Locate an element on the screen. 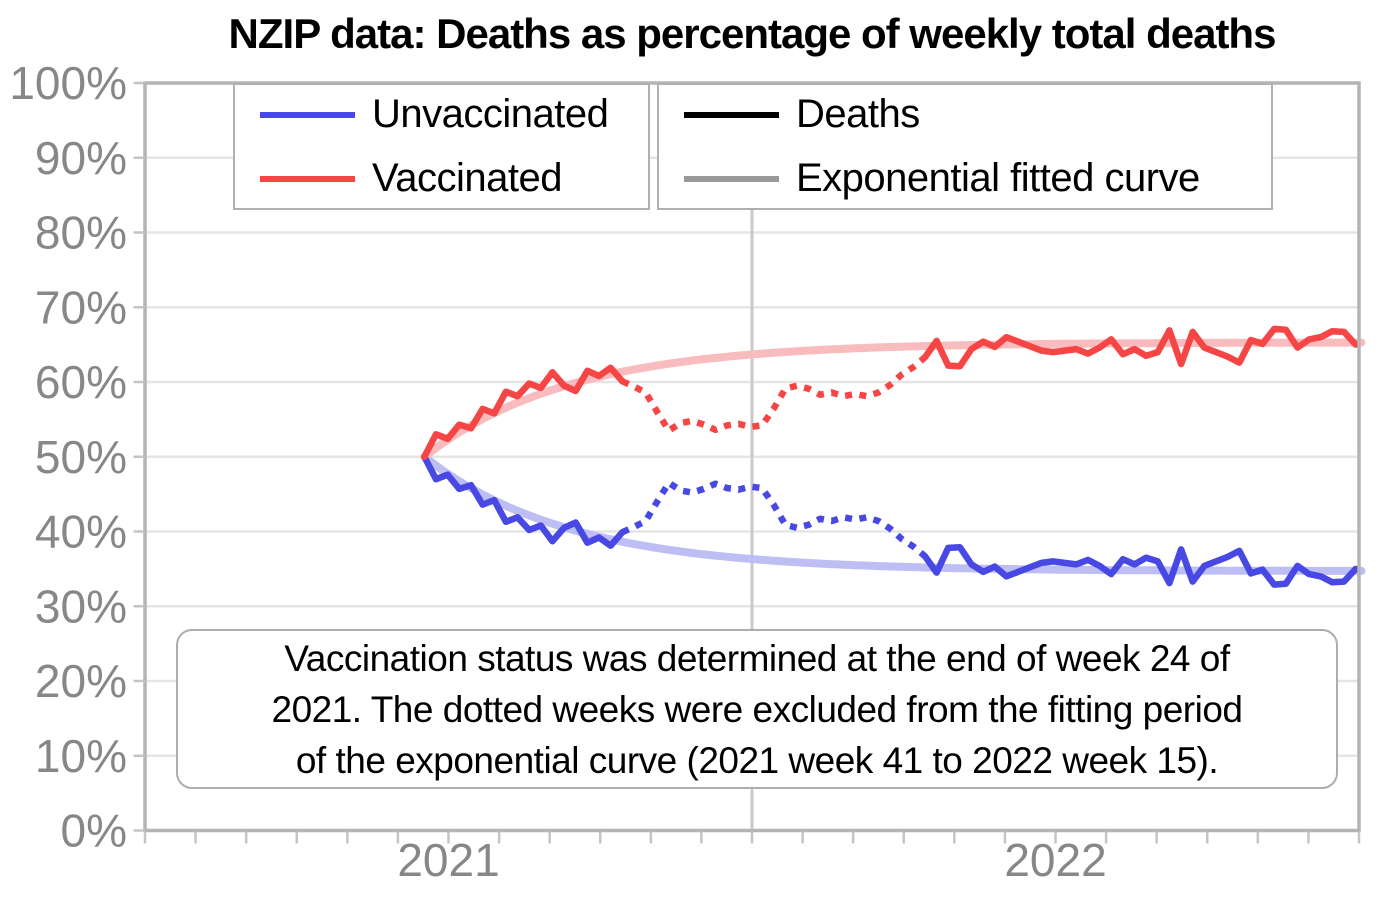 This screenshot has height=899, width=1385. legend-label-unvaccinated: Unvaccinated is located at coordinates (490, 114).